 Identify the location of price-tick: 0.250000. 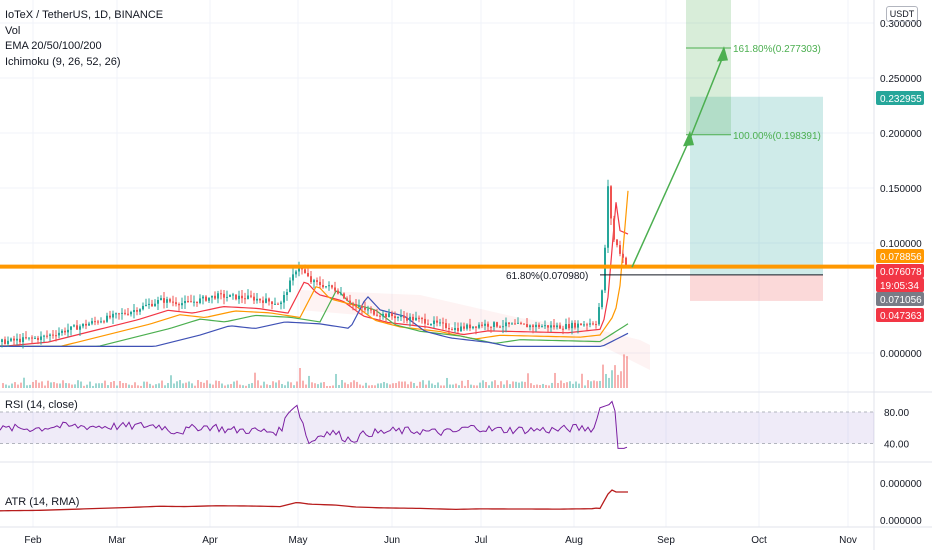
(901, 79).